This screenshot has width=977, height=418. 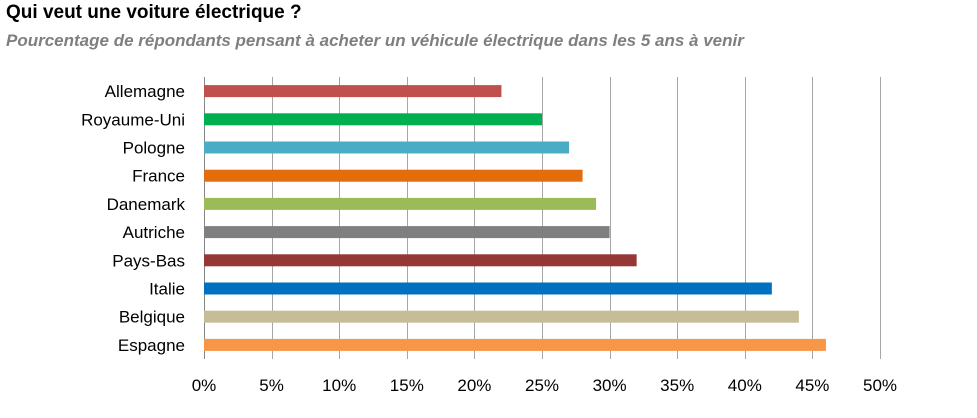 What do you see at coordinates (373, 119) in the screenshot?
I see `bar-royaume-uni` at bounding box center [373, 119].